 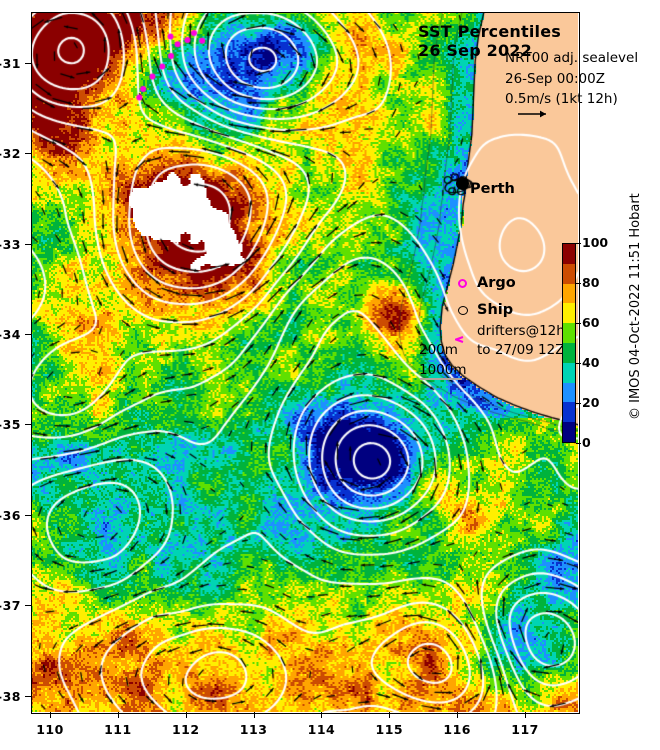 I want to click on x-axis-tick-label: 117, so click(x=525, y=729).